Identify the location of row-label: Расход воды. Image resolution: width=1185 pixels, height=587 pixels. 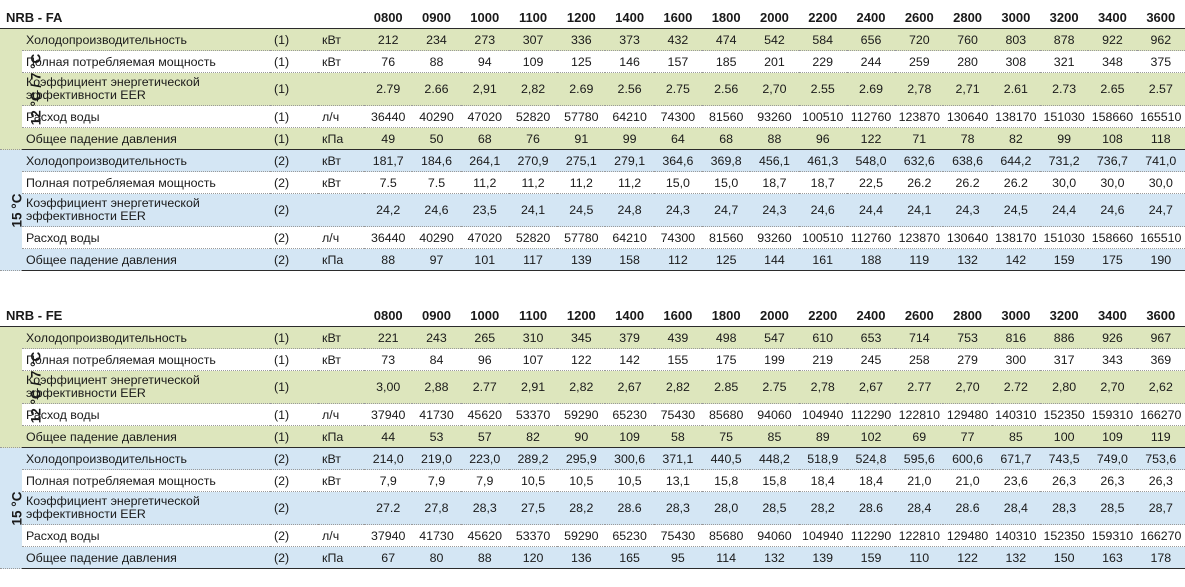
(146, 116).